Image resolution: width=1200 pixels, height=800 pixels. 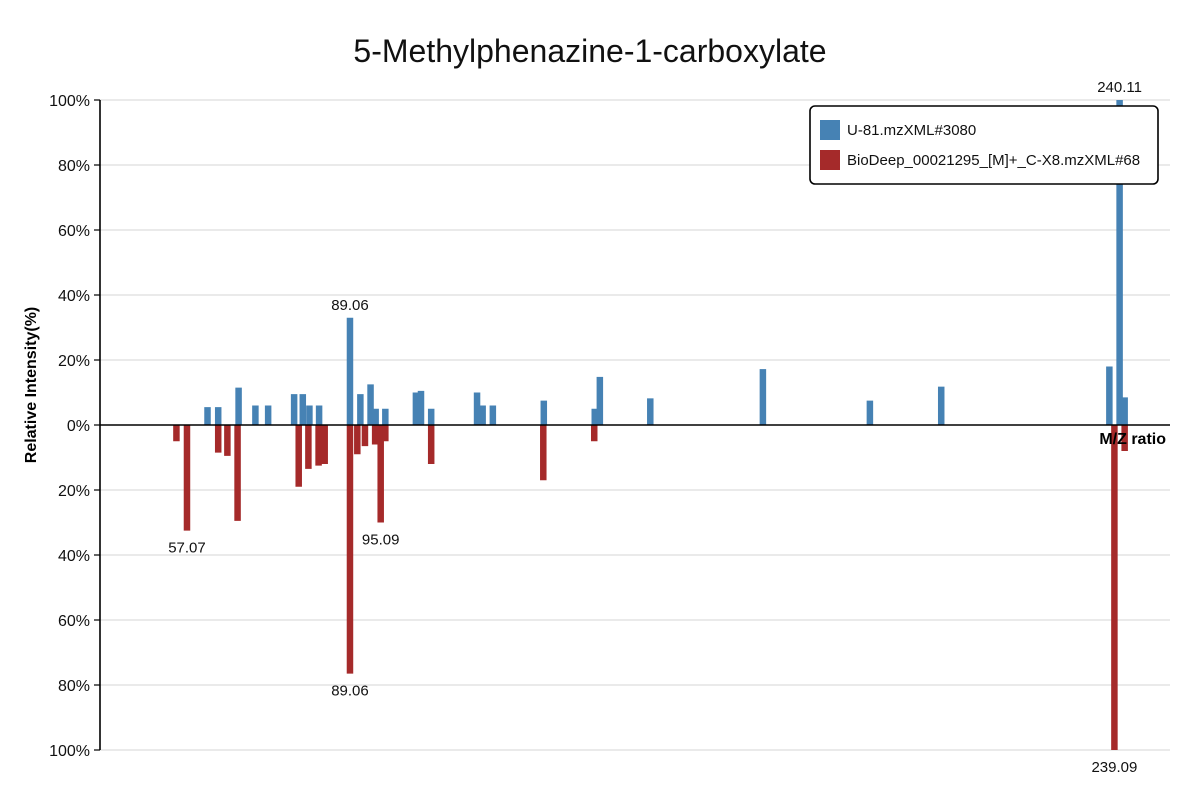 What do you see at coordinates (381, 540) in the screenshot?
I see `peak-label: 95.09` at bounding box center [381, 540].